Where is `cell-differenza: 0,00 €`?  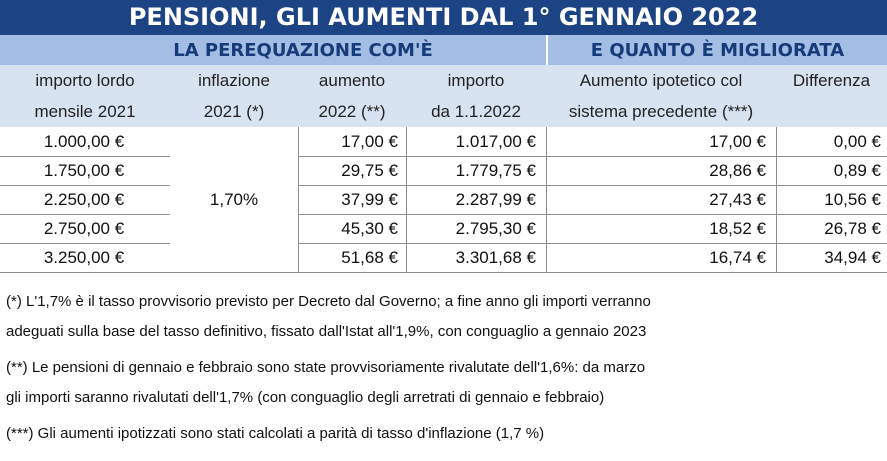
cell-differenza: 0,00 € is located at coordinates (857, 141).